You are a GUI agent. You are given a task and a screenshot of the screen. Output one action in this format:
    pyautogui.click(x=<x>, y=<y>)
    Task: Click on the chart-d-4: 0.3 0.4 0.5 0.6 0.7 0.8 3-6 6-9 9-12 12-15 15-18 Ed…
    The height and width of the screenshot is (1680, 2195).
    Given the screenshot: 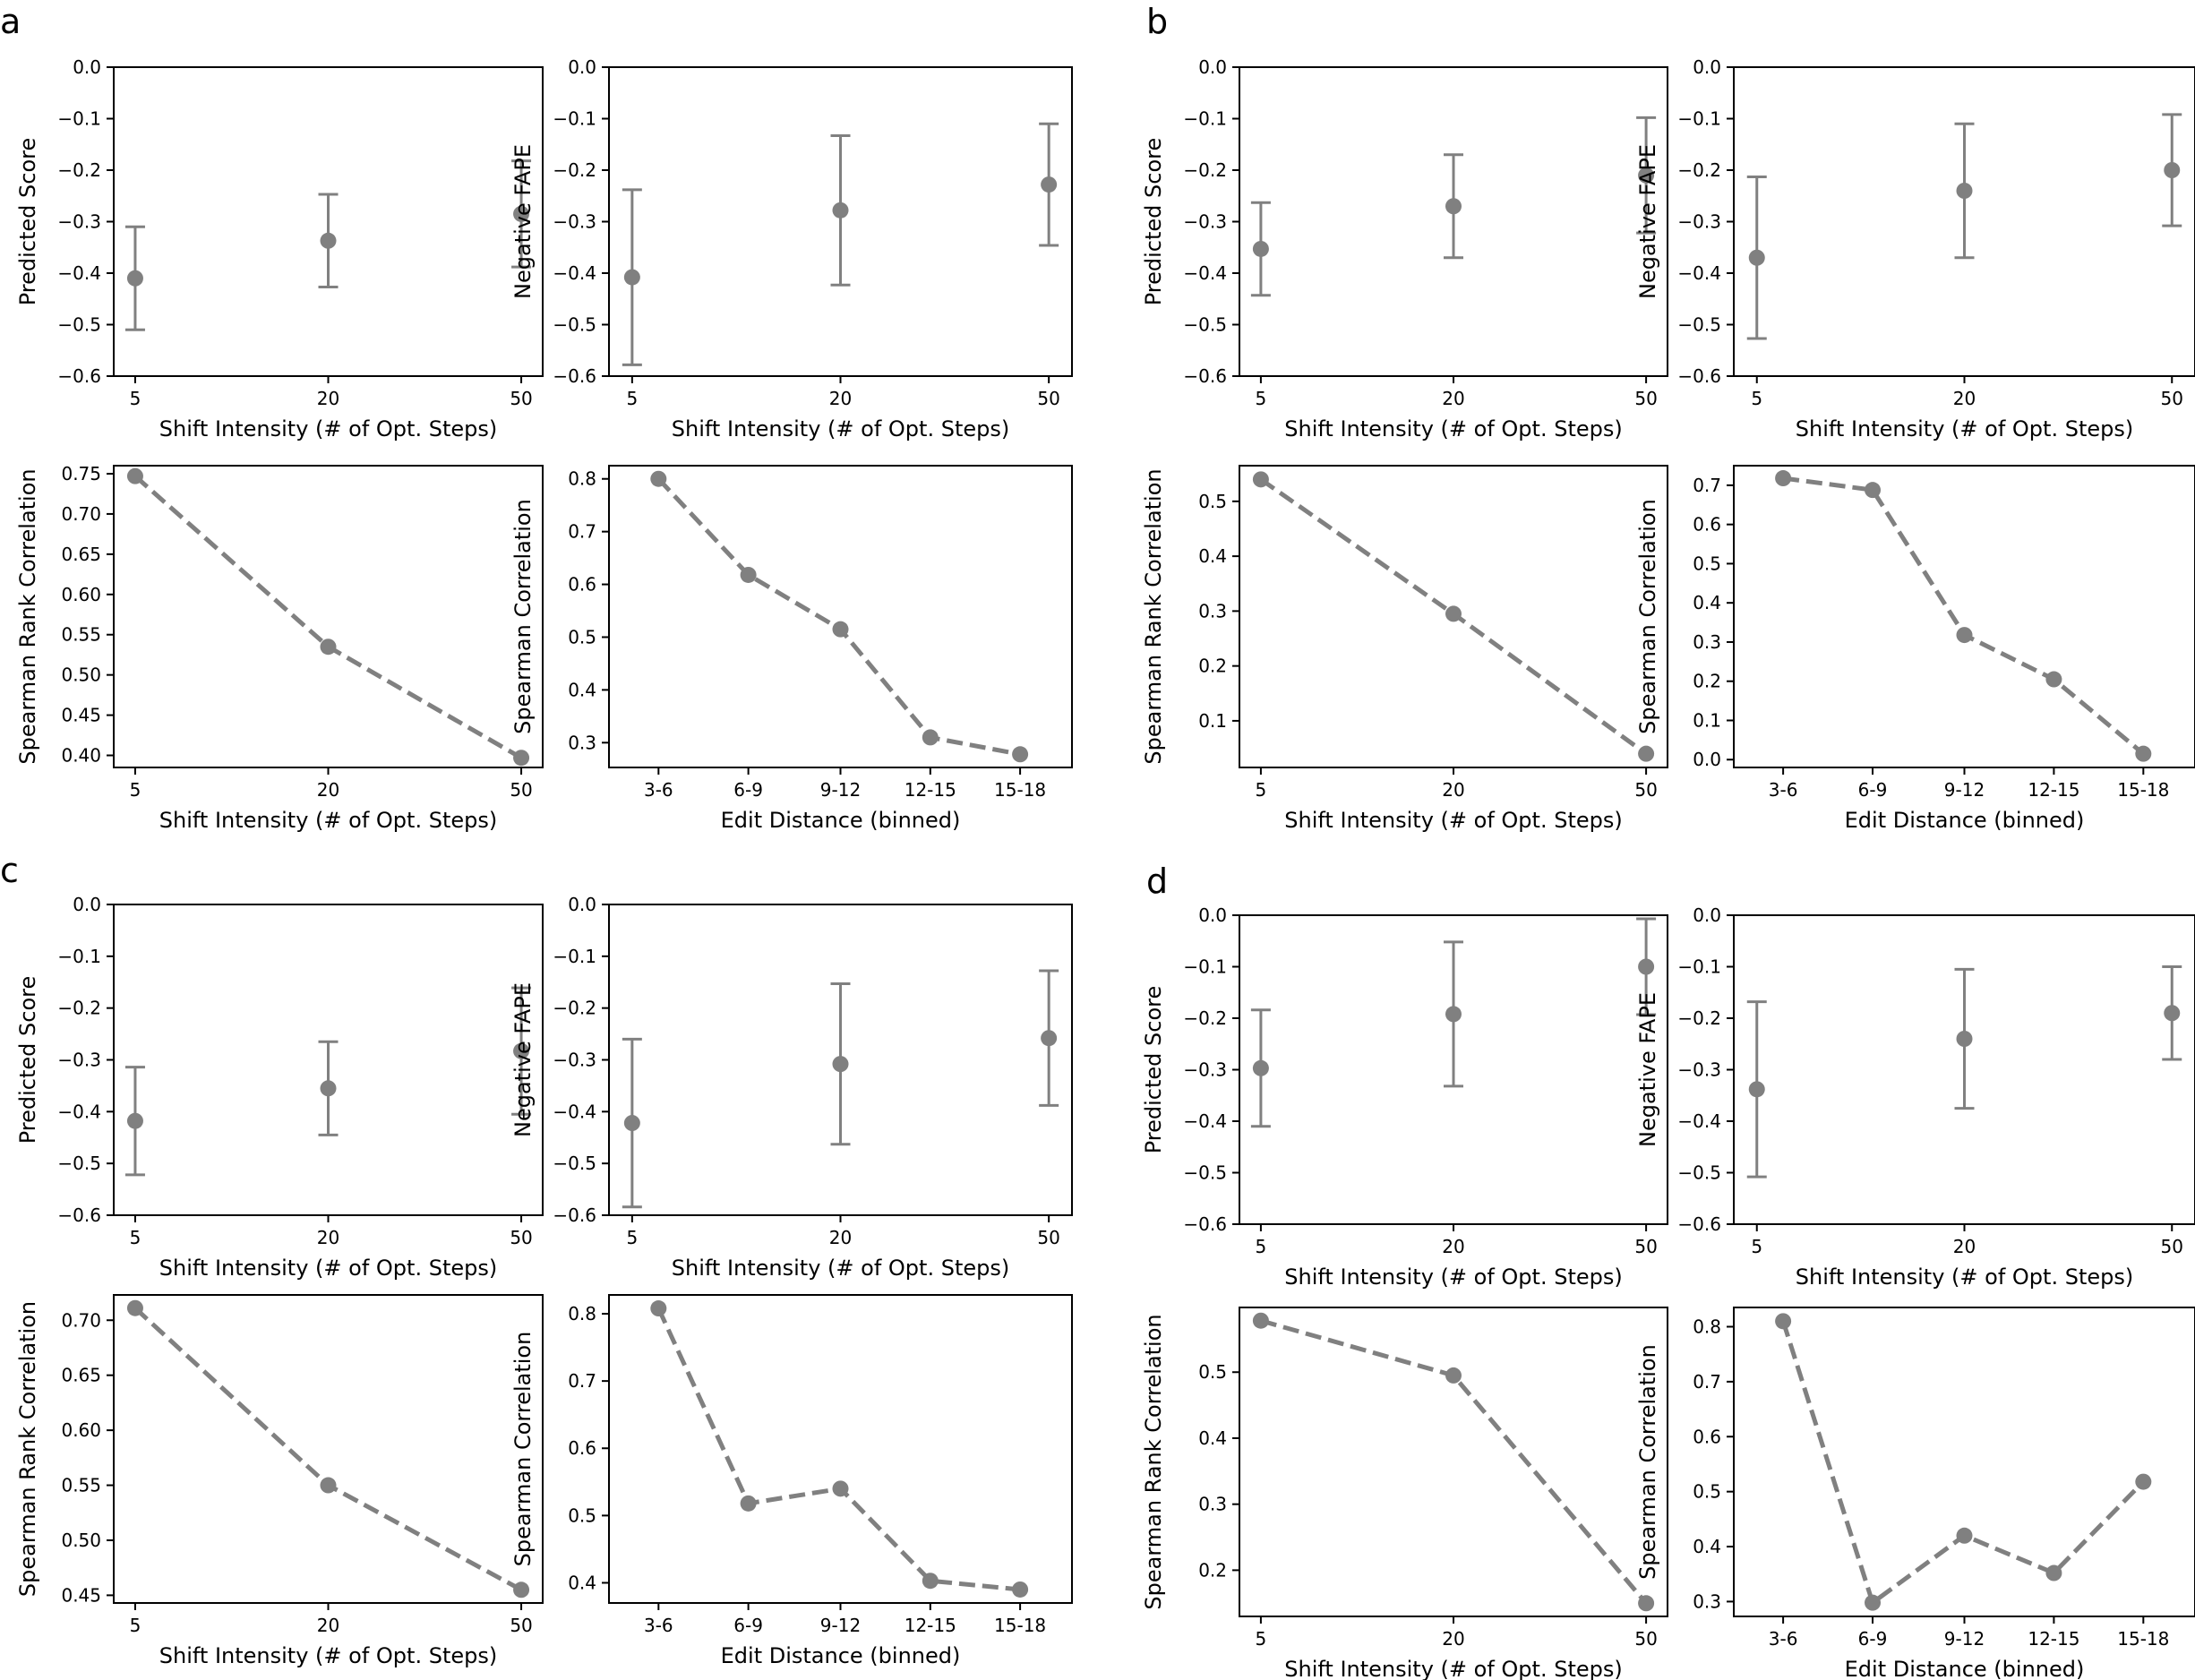 What is the action you would take?
    pyautogui.click(x=1915, y=1494)
    